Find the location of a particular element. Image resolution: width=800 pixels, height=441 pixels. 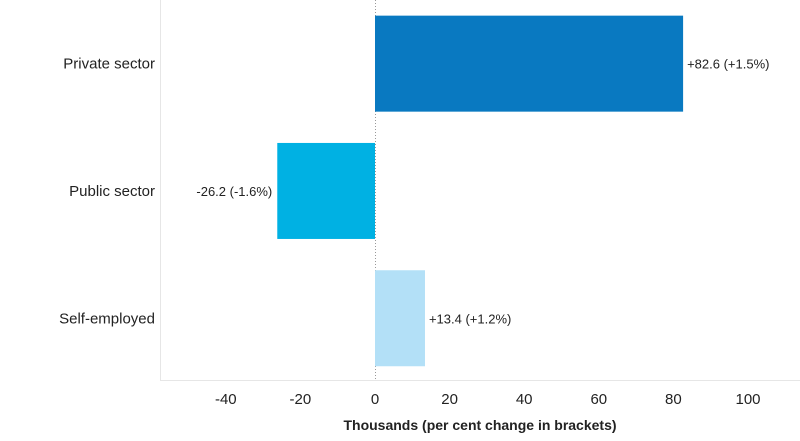

x-tick-label: 20 is located at coordinates (449, 399).